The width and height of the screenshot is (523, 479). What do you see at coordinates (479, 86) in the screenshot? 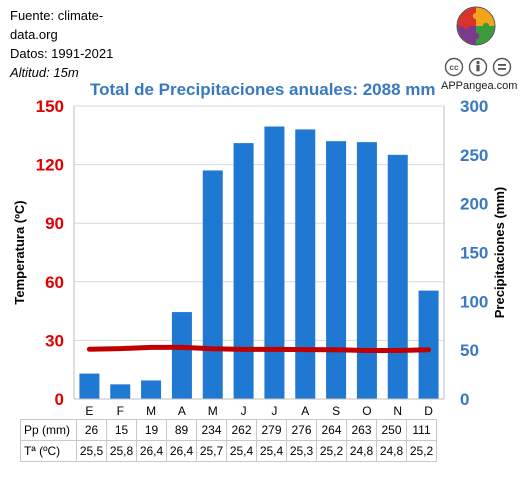
I see `site-name: APPangea.com` at bounding box center [479, 86].